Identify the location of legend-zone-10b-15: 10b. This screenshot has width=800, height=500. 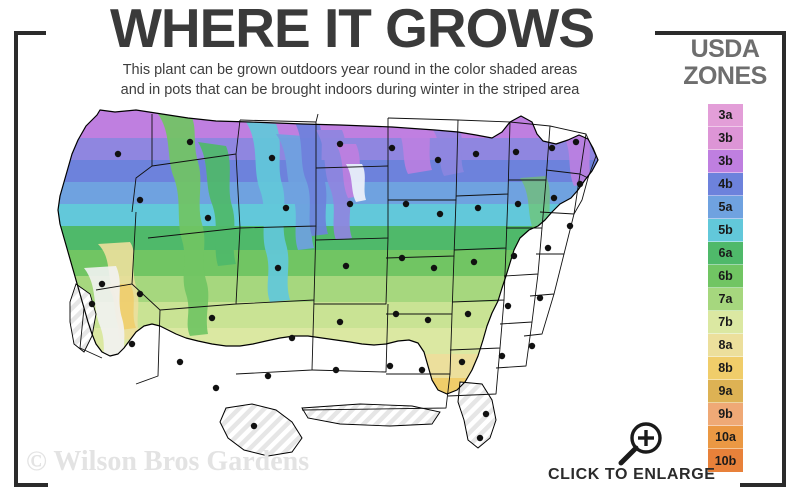
(725, 460).